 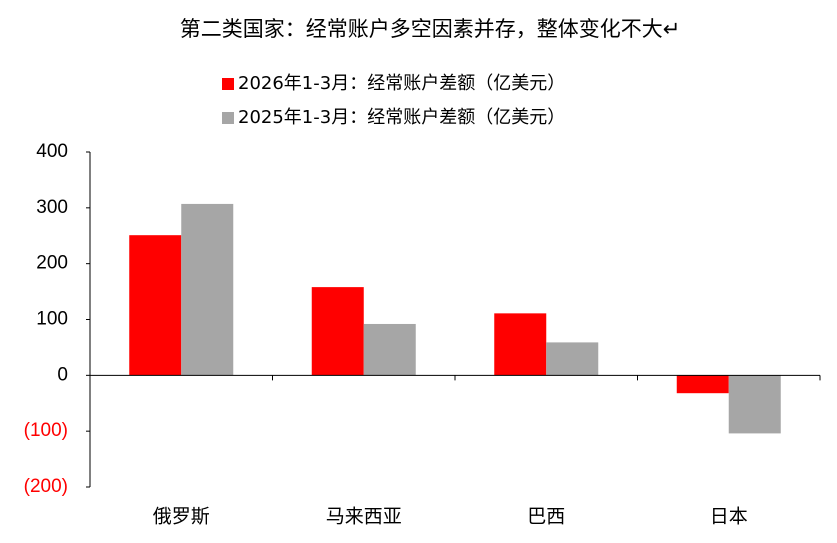 What do you see at coordinates (46, 430) in the screenshot?
I see `y-tick-label: (100)` at bounding box center [46, 430].